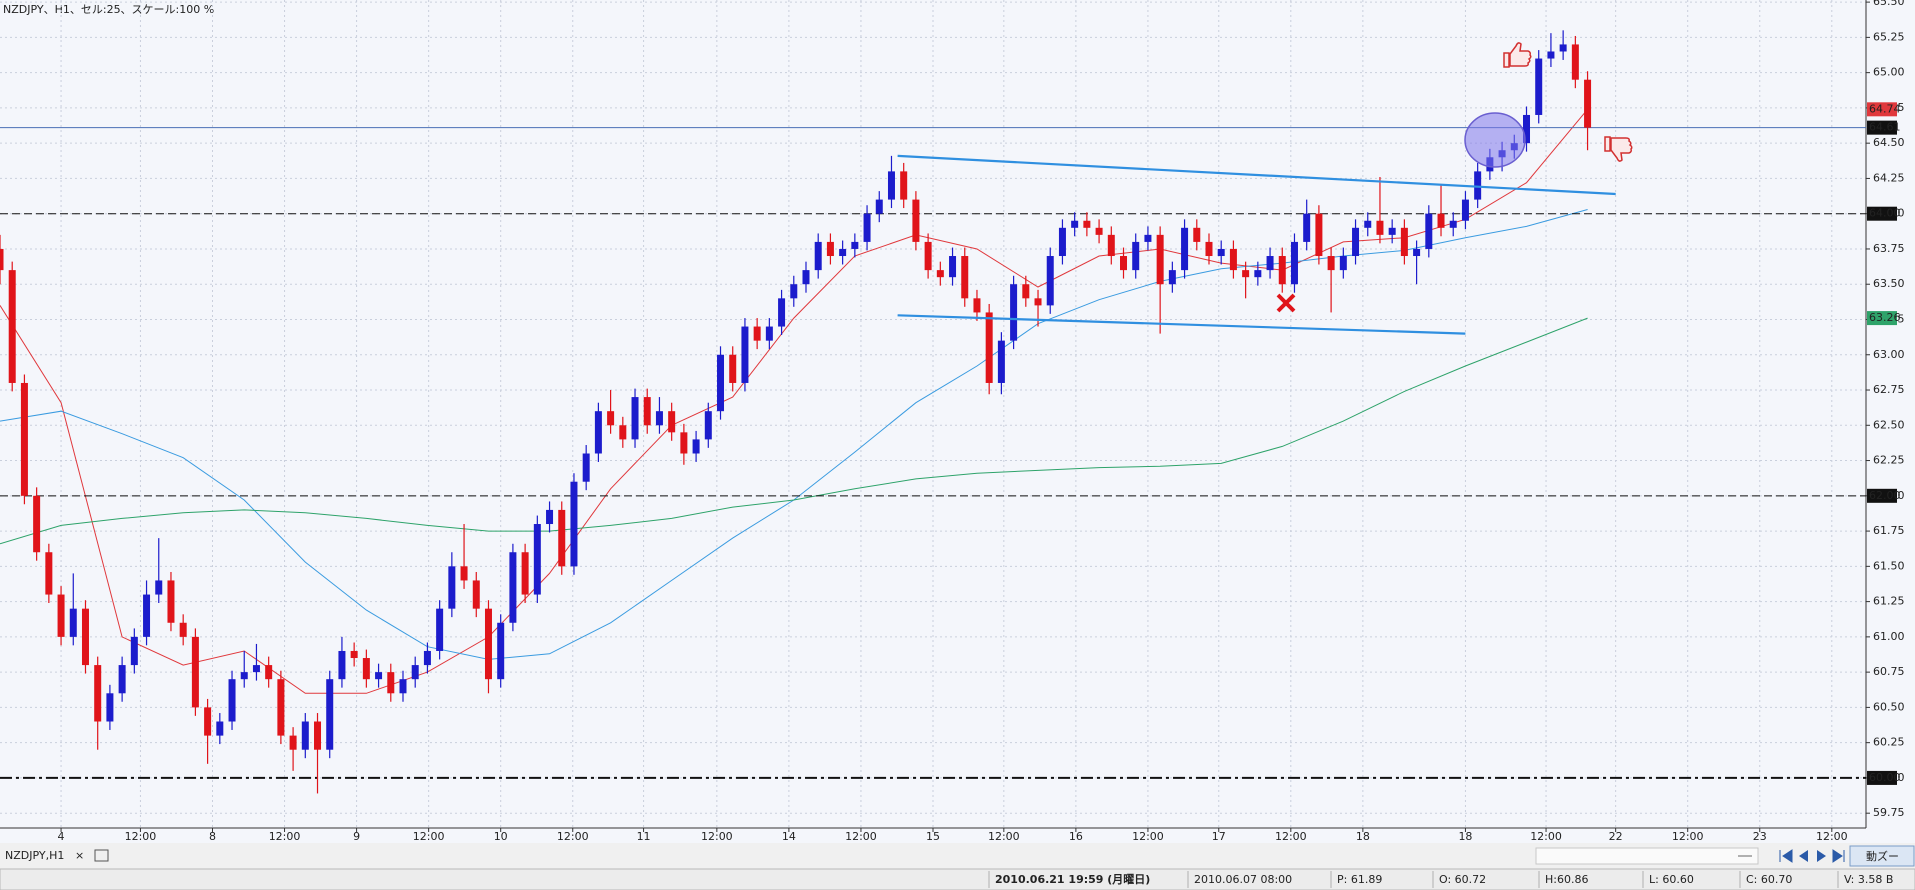 This screenshot has height=890, width=1915. What do you see at coordinates (1889, 601) in the screenshot?
I see `y-tick-label: 61.25` at bounding box center [1889, 601].